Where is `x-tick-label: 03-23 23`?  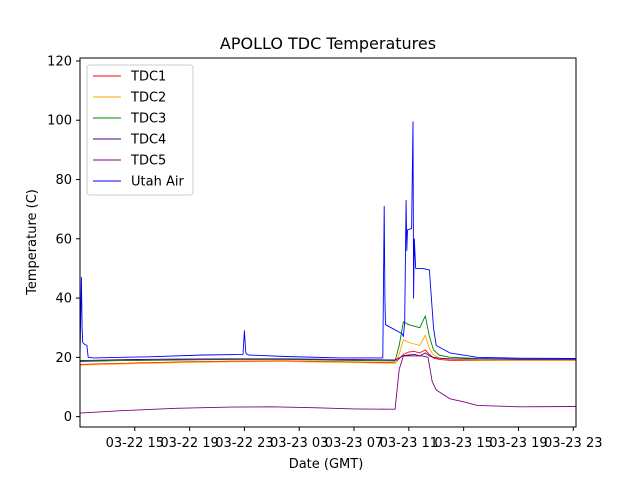 x-tick-label: 03-23 23 is located at coordinates (573, 443).